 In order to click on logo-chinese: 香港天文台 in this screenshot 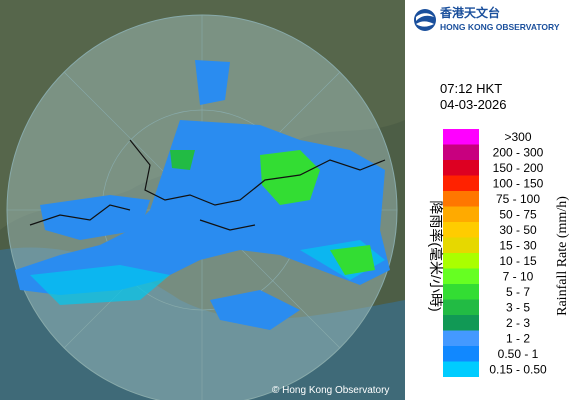, I will do `click(469, 12)`.